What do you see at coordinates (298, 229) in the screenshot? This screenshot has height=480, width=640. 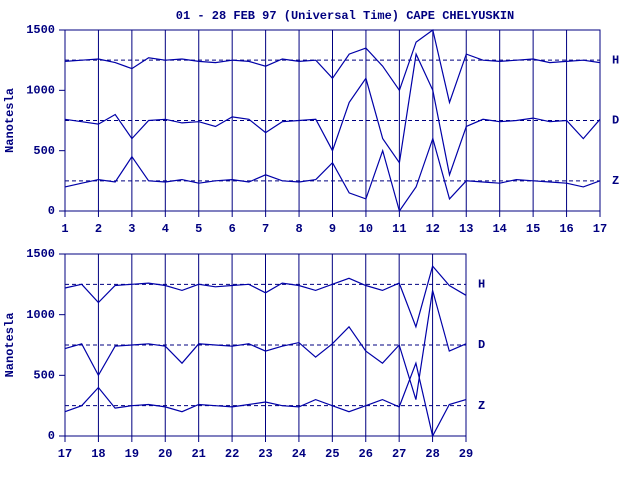 I see `x-tick-label: 8` at bounding box center [298, 229].